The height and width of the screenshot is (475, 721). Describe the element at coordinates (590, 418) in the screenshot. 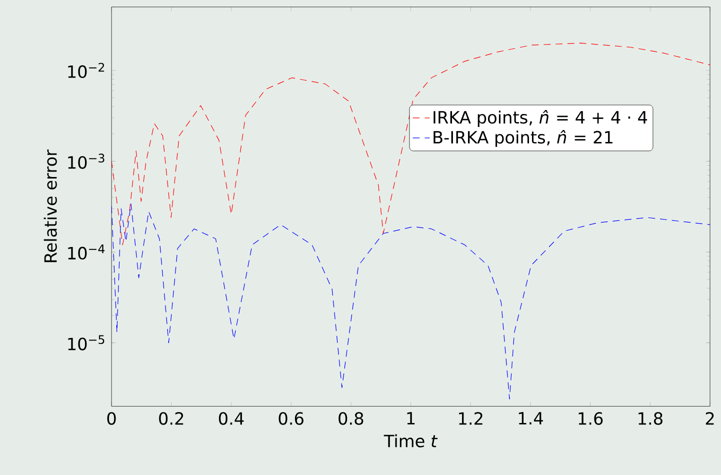

I see `x-tick-label: 1.6` at that location.